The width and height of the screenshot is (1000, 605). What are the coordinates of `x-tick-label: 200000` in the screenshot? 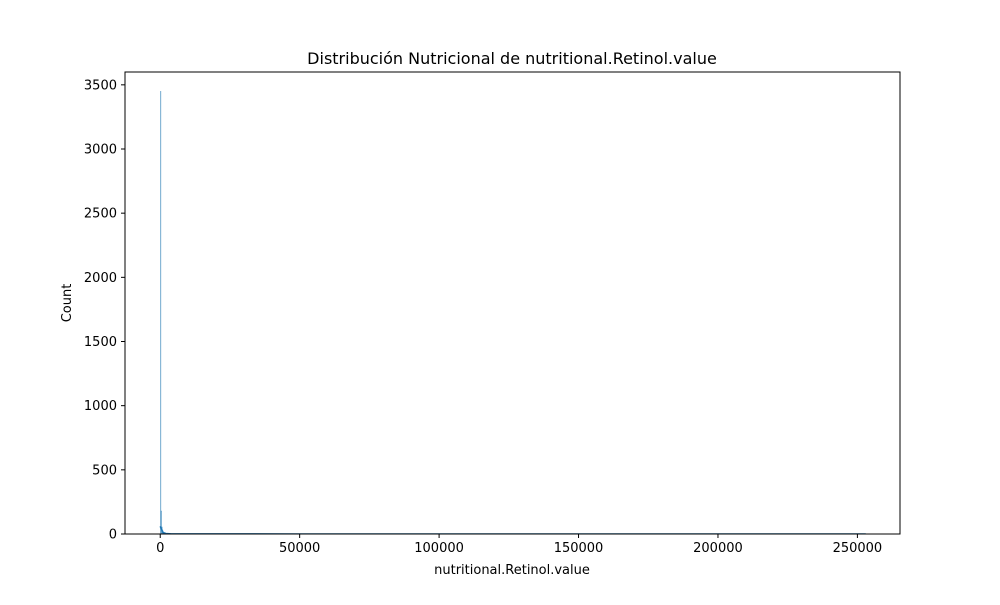 It's located at (718, 548).